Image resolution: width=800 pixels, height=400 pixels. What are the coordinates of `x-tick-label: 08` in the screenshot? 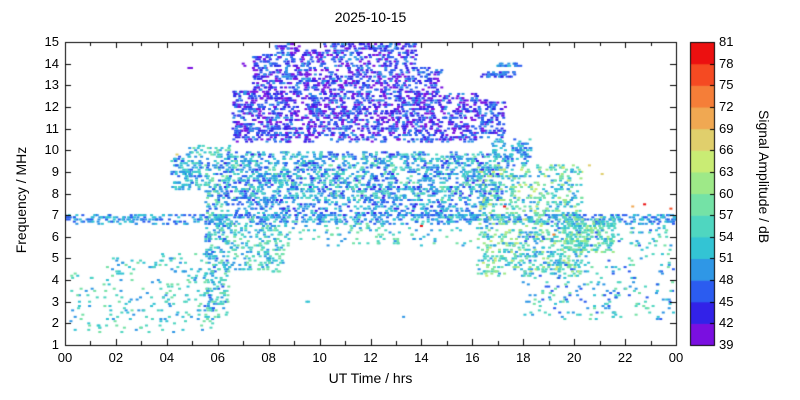 It's located at (268, 357).